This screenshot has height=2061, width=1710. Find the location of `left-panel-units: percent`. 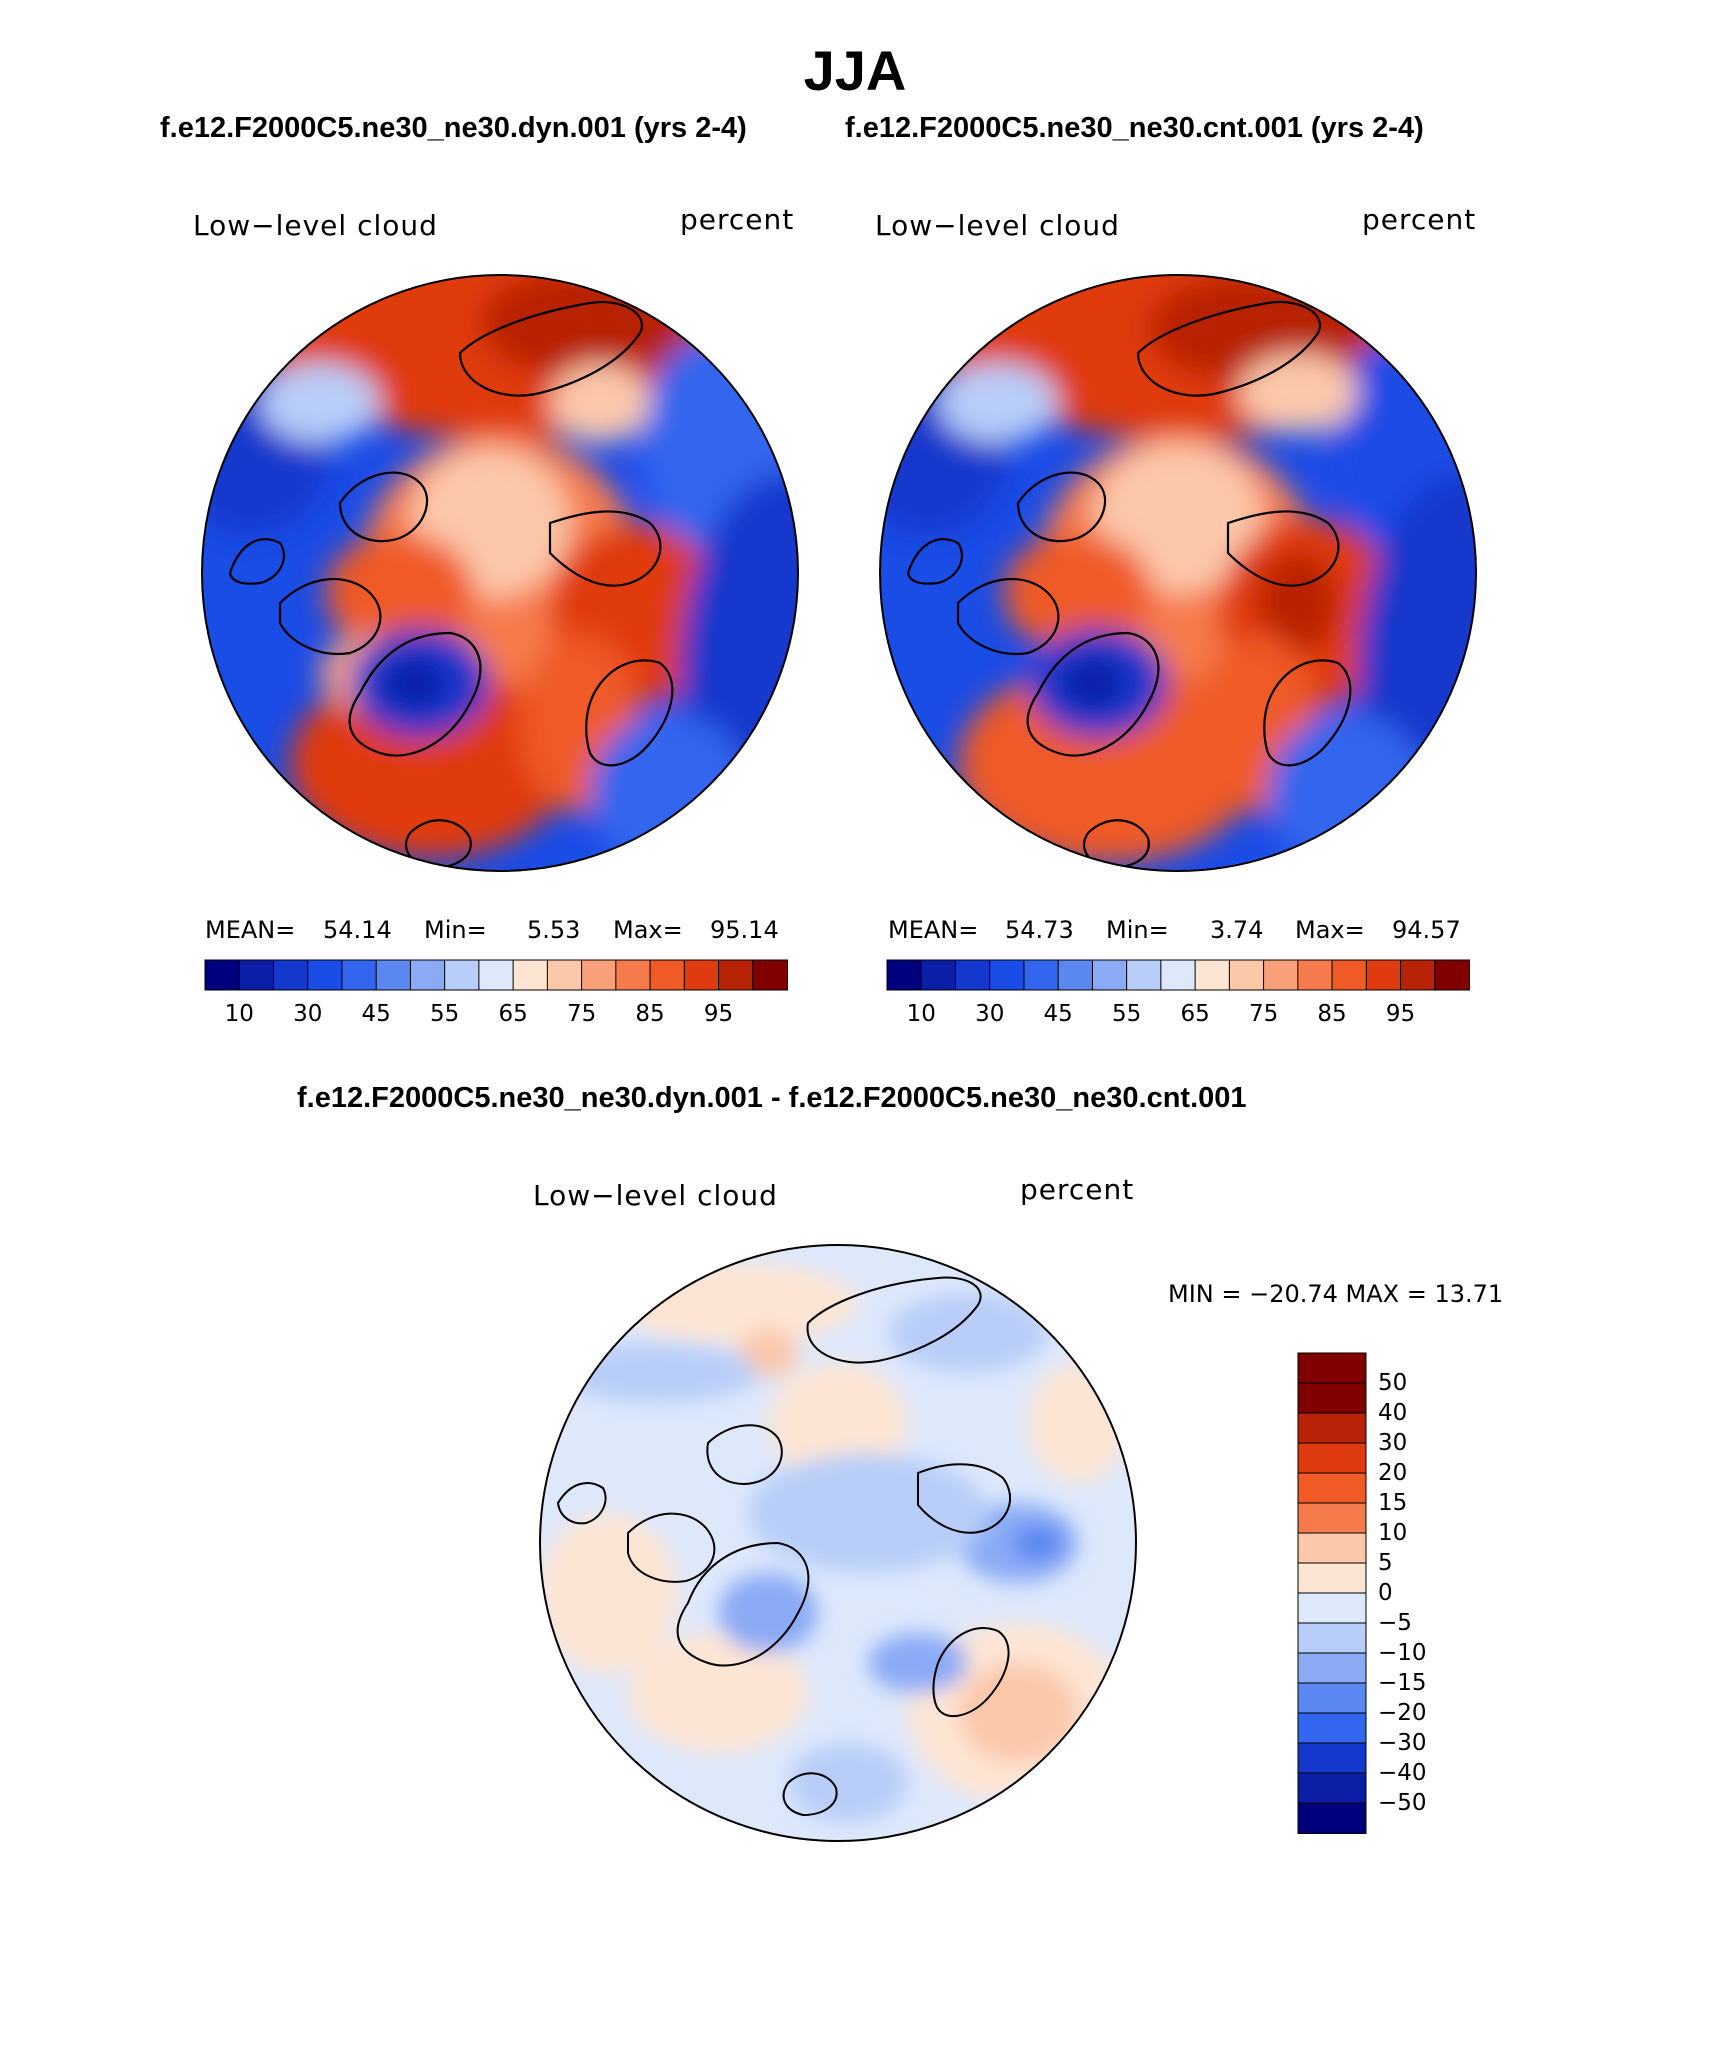

left-panel-units: percent is located at coordinates (737, 219).